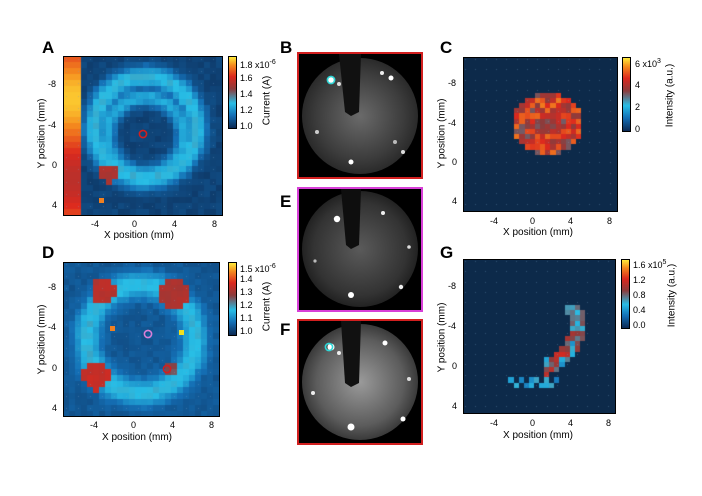 The height and width of the screenshot is (496, 702). Describe the element at coordinates (181, 332) in the screenshot. I see `marker-yellow-square-d` at that location.